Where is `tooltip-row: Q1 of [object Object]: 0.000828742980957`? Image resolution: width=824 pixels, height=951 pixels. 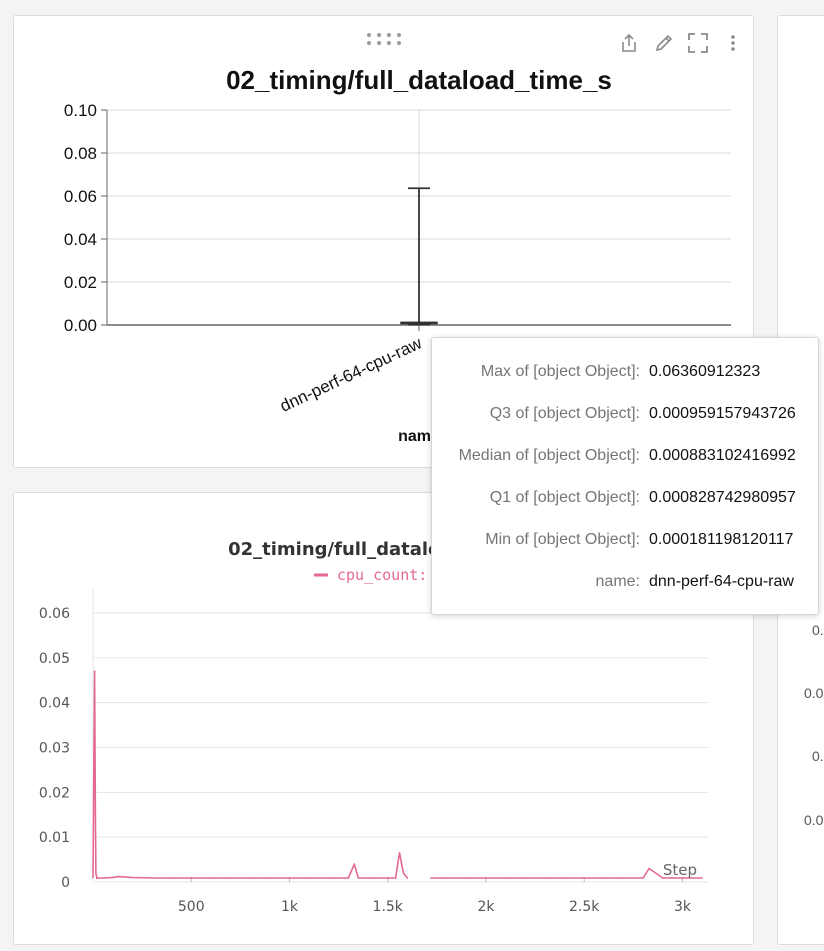
tooltip-row: Q1 of [object Object]: 0.000828742980957 is located at coordinates (625, 499).